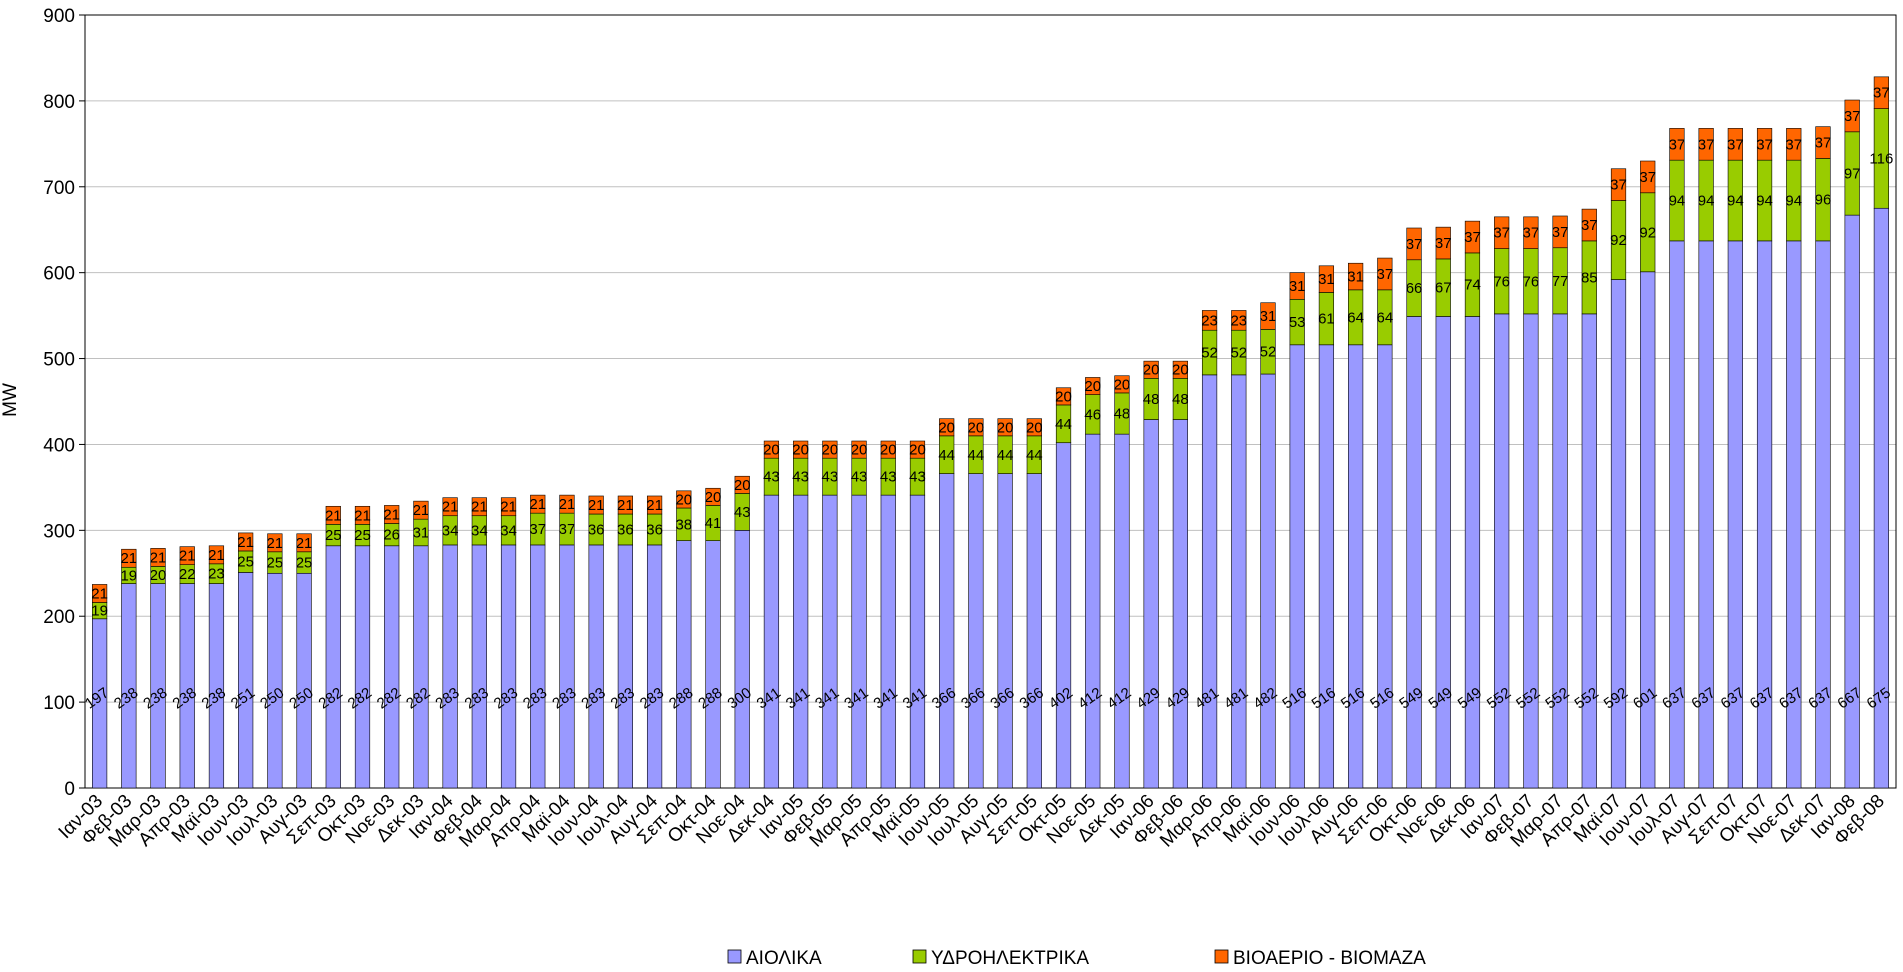  I want to click on data-label: 85, so click(1589, 277).